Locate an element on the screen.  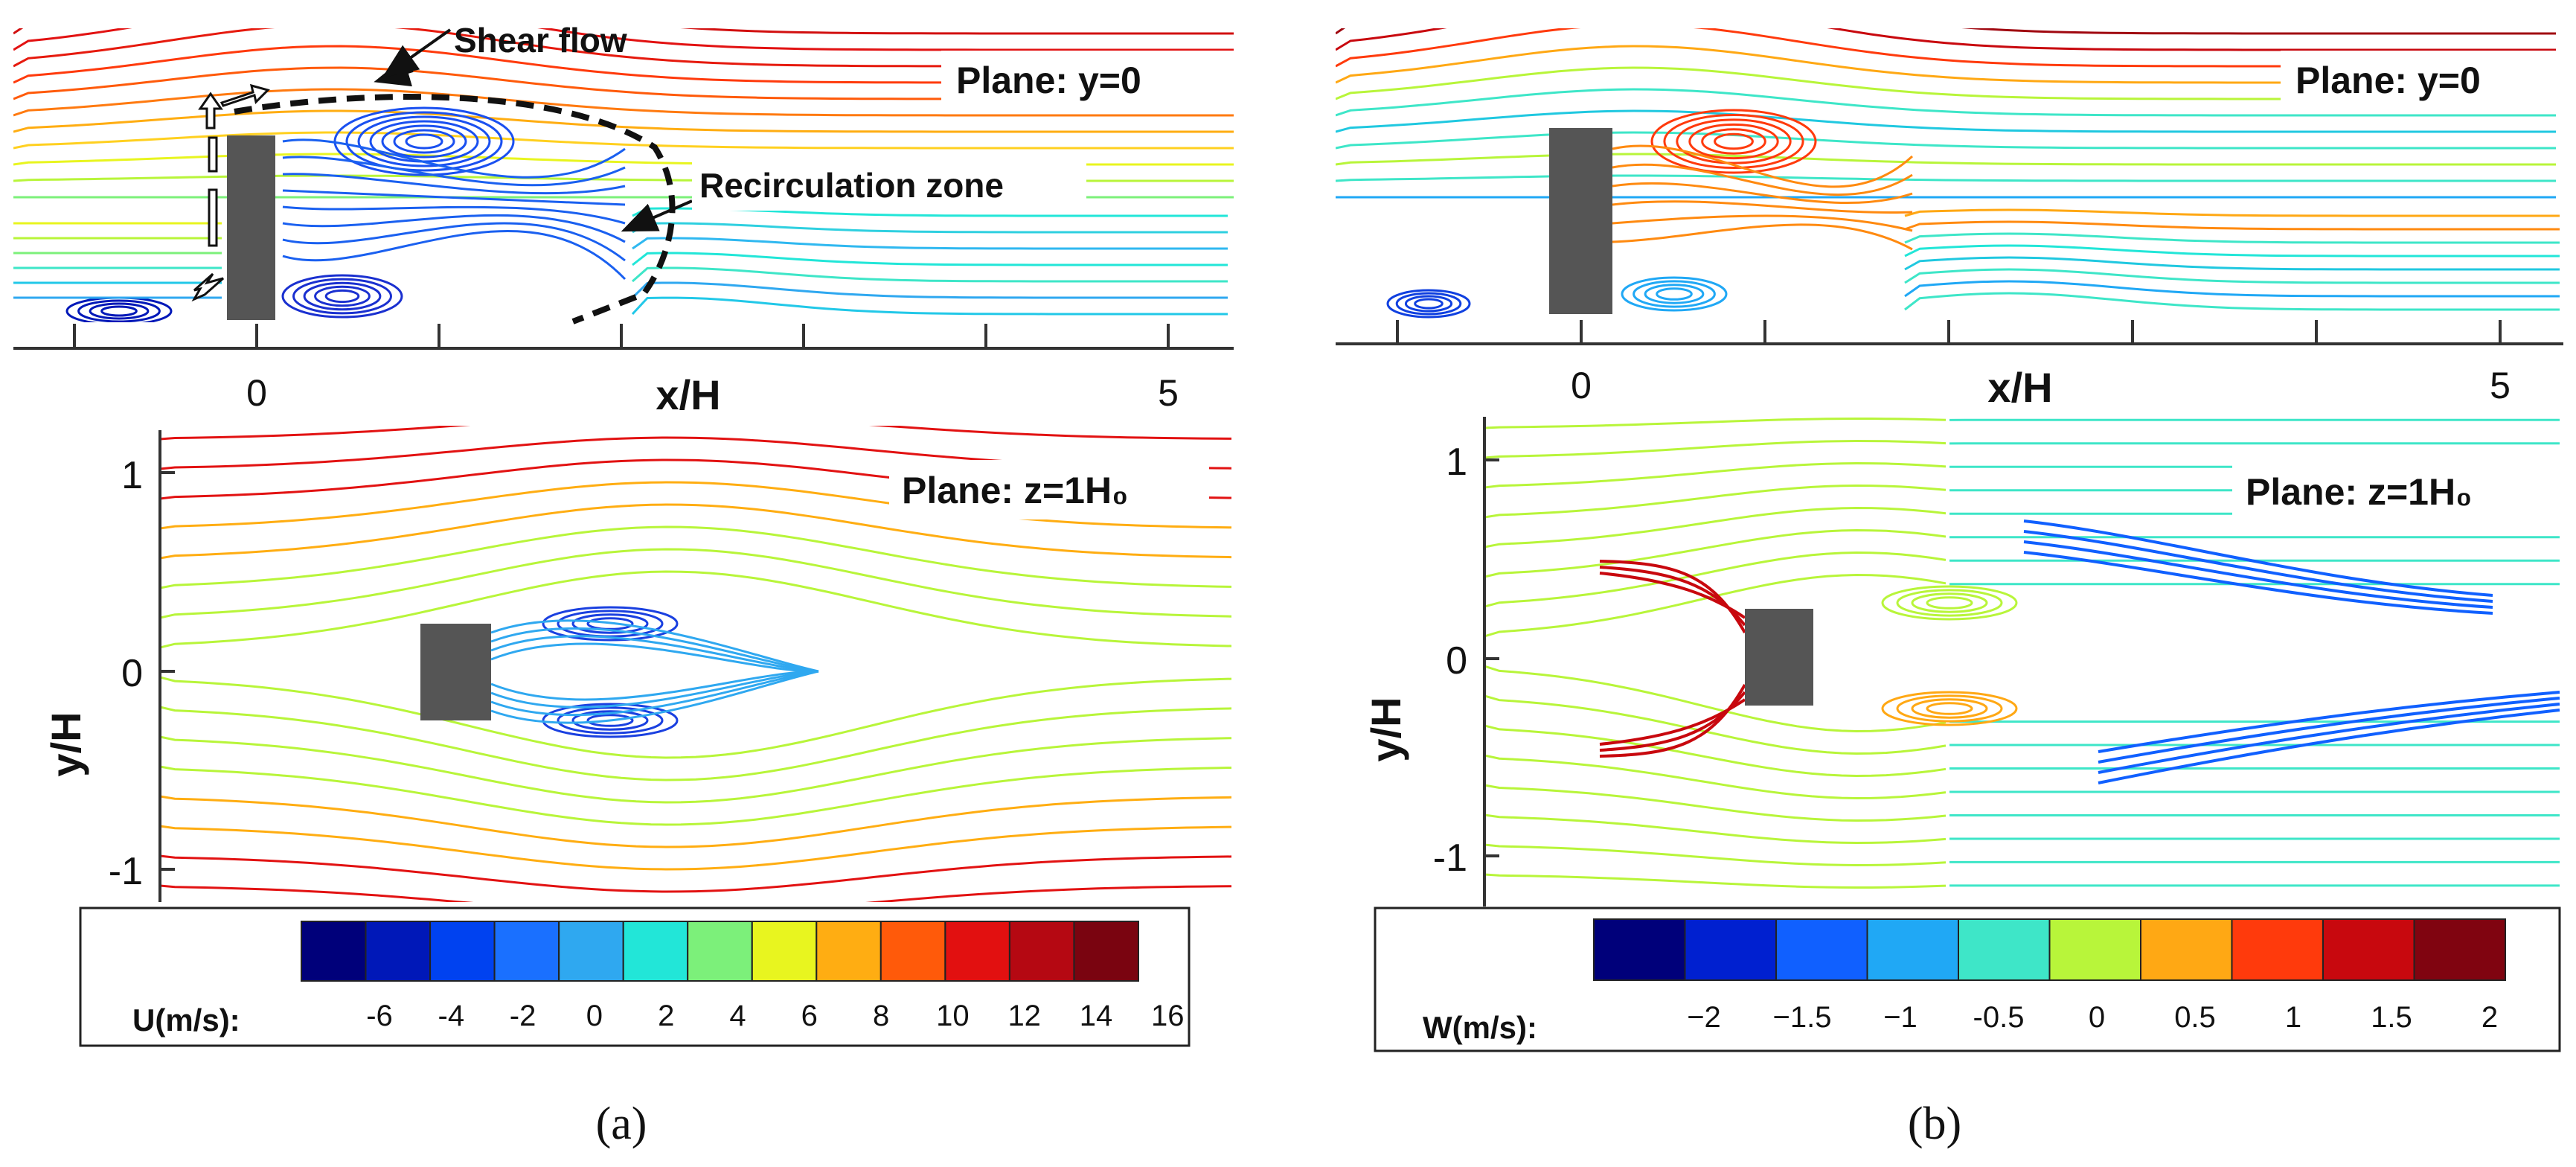
colorbar-tick-label: -4 is located at coordinates (452, 1016).